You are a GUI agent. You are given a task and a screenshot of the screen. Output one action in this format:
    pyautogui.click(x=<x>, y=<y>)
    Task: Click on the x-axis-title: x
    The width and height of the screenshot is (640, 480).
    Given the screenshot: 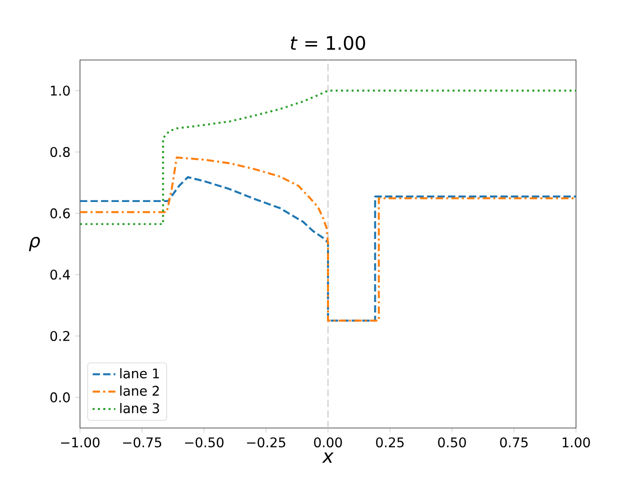 What is the action you would take?
    pyautogui.click(x=328, y=457)
    